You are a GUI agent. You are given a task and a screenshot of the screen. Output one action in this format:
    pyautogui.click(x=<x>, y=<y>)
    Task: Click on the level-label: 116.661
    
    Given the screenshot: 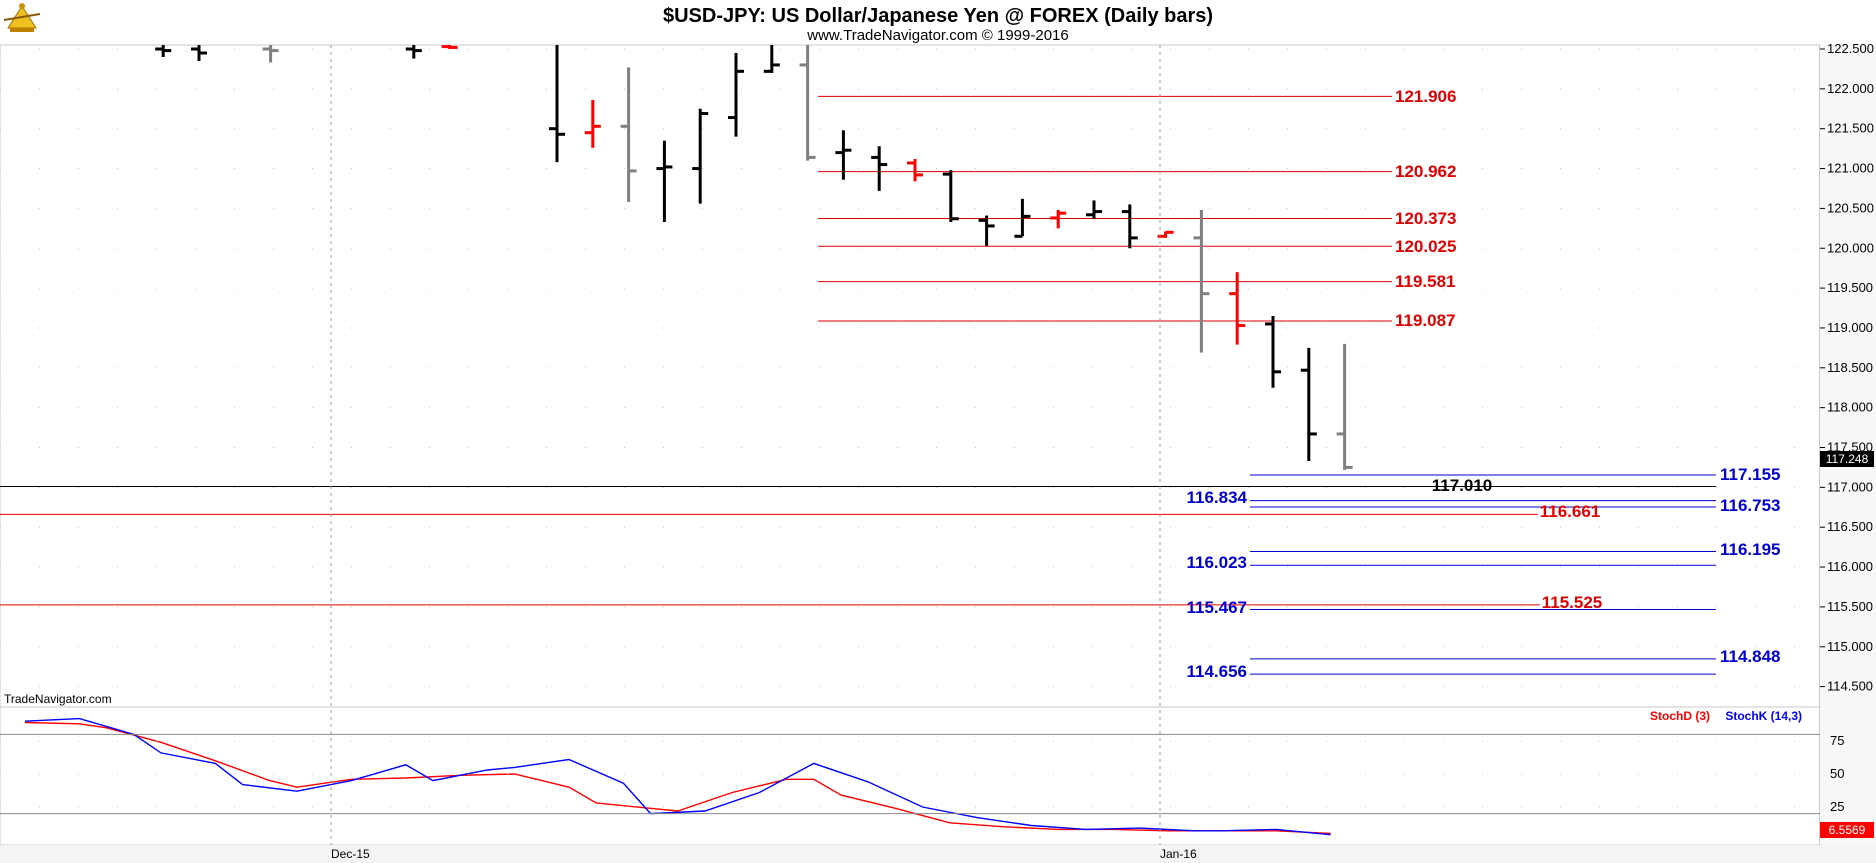 What is the action you would take?
    pyautogui.click(x=1570, y=511)
    